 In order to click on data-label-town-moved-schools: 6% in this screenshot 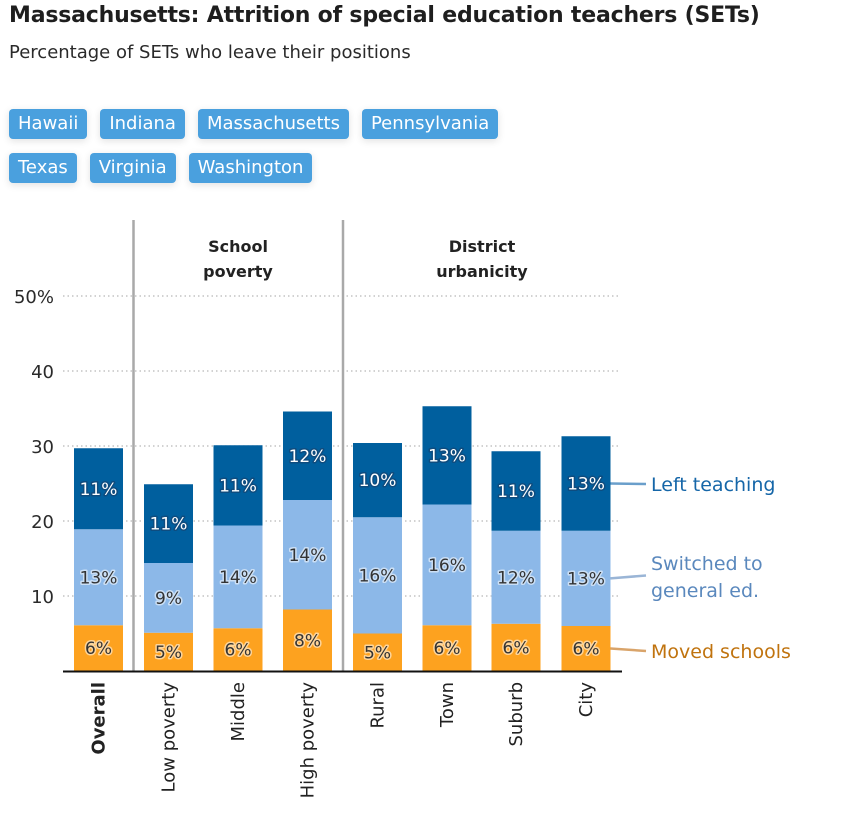, I will do `click(447, 649)`.